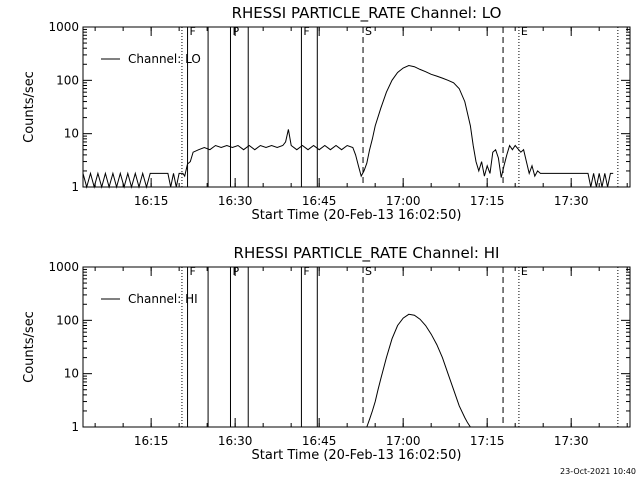 This screenshot has width=640, height=480. What do you see at coordinates (163, 299) in the screenshot?
I see `legend-label: Channel: HI` at bounding box center [163, 299].